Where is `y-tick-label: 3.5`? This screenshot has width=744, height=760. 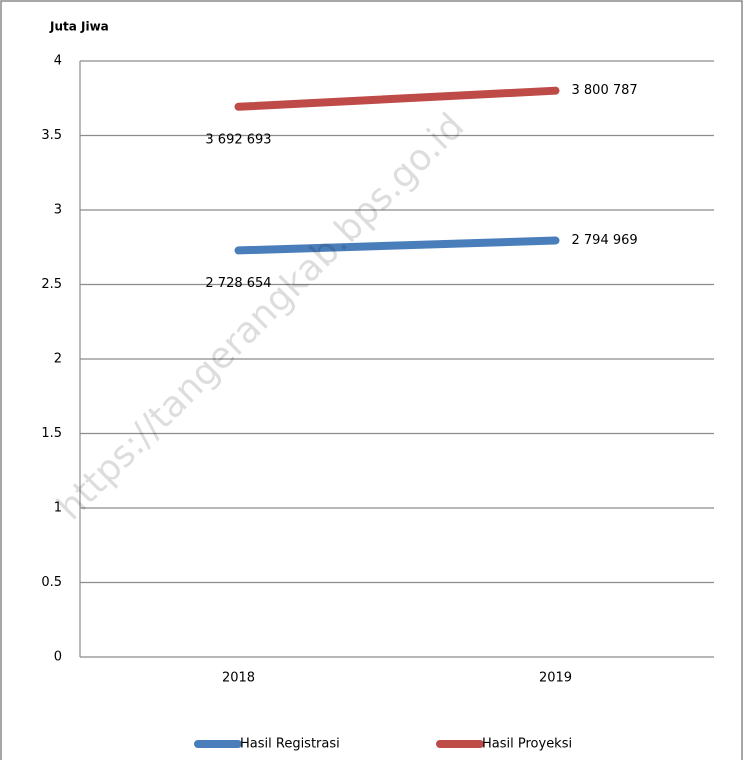 y-tick-label: 3.5 is located at coordinates (51, 135).